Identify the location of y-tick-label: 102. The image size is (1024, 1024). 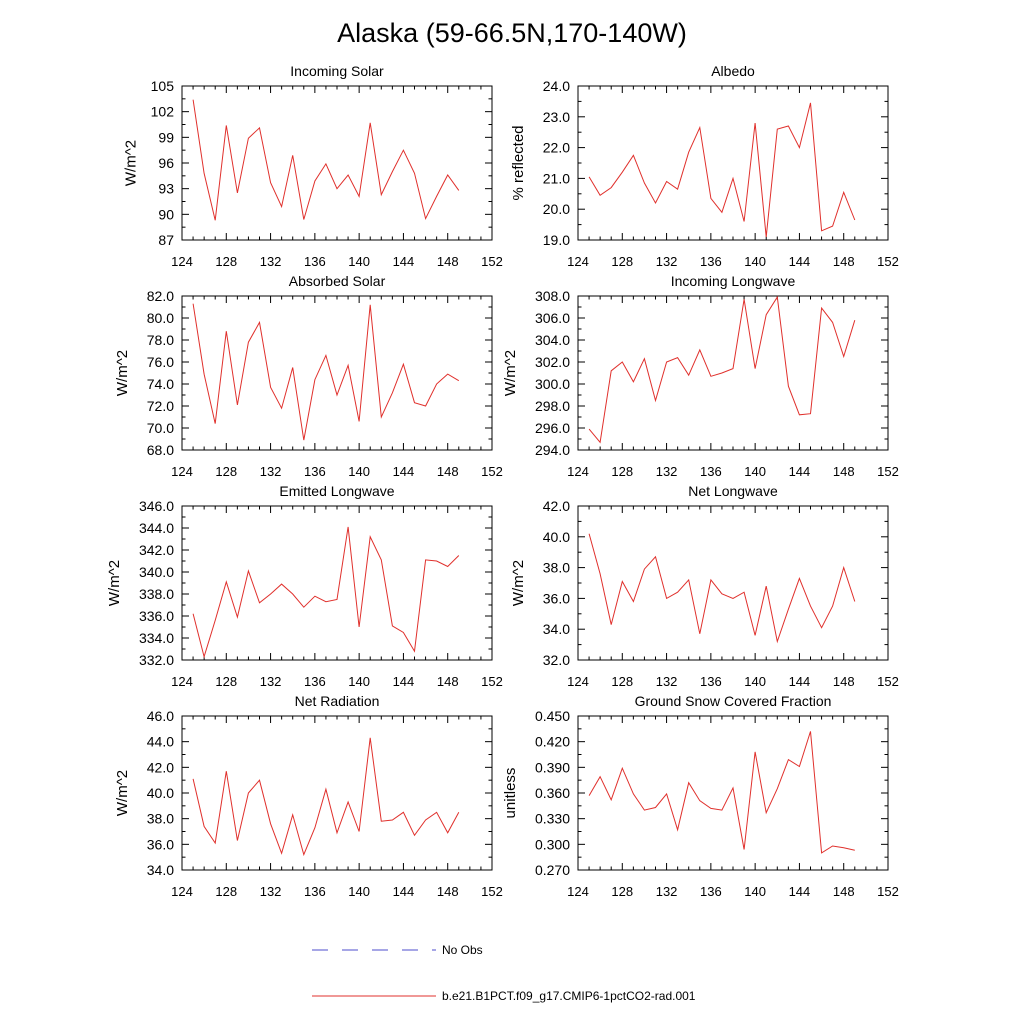
(163, 112).